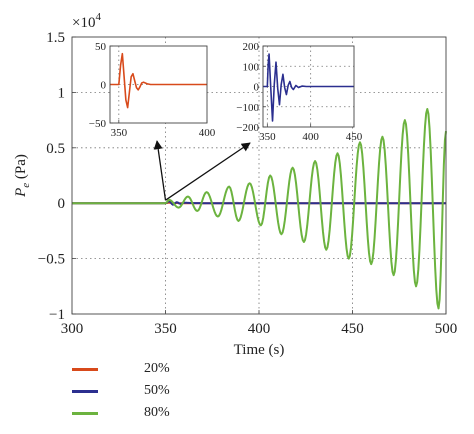 The height and width of the screenshot is (434, 474). Describe the element at coordinates (86, 21) in the screenshot. I see `y-multiplier: ×10⁴` at that location.